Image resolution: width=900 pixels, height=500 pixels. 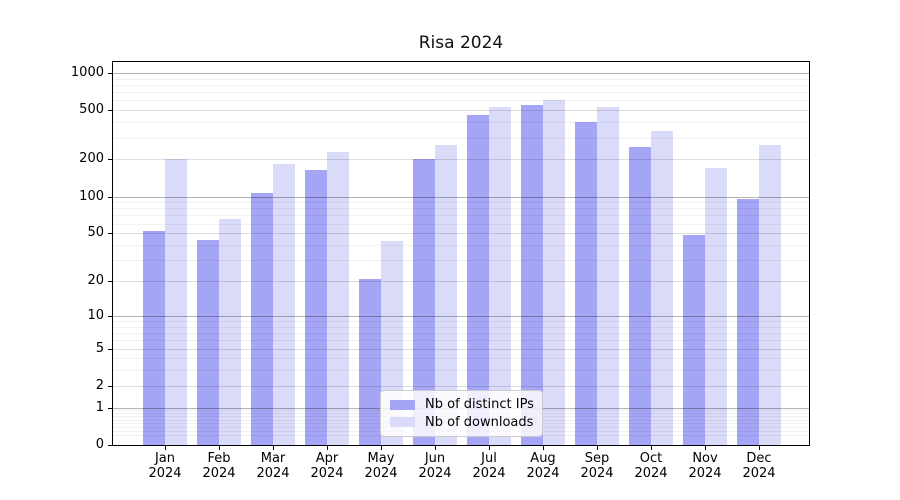 What do you see at coordinates (95, 280) in the screenshot?
I see `y-tick-label: 20` at bounding box center [95, 280].